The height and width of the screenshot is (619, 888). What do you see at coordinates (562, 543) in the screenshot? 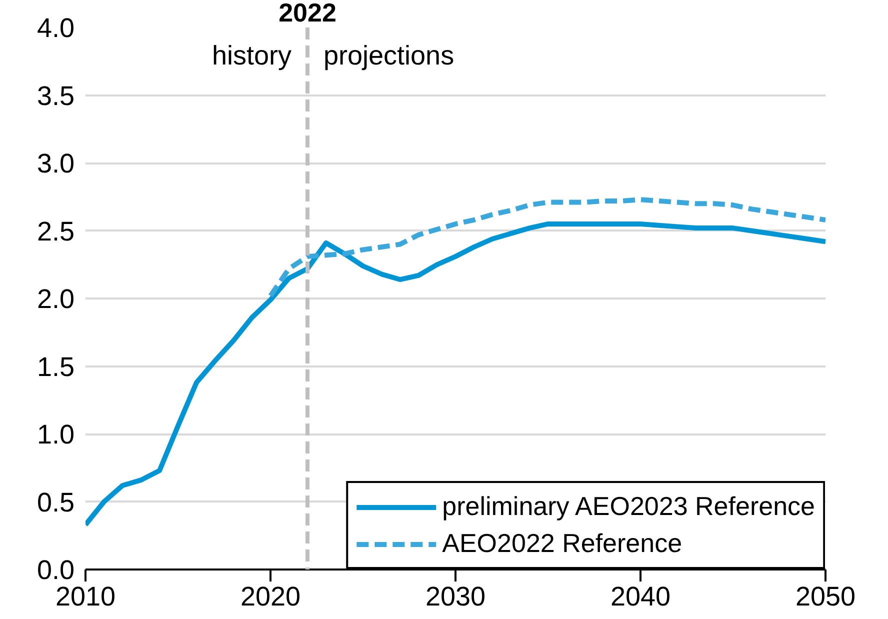
I see `legend-label: AEO2022 Reference` at bounding box center [562, 543].